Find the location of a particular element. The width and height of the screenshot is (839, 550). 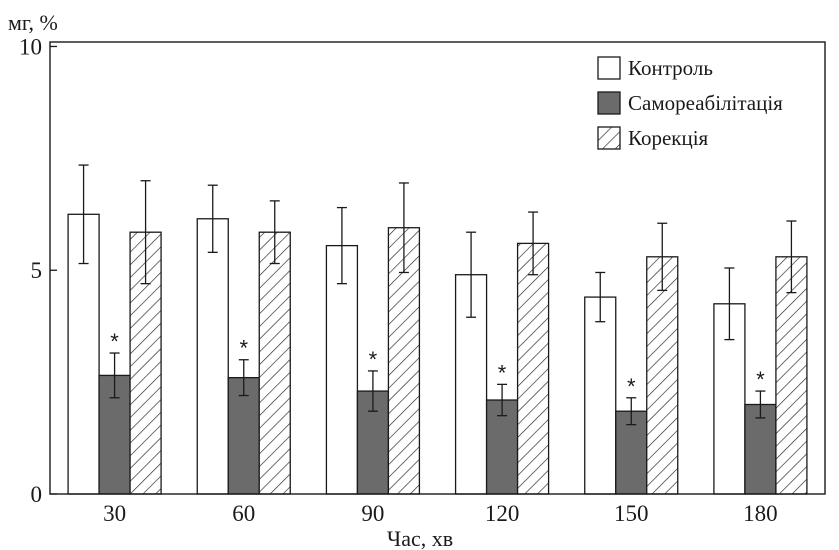

legend-label-2: Корекція is located at coordinates (668, 138).